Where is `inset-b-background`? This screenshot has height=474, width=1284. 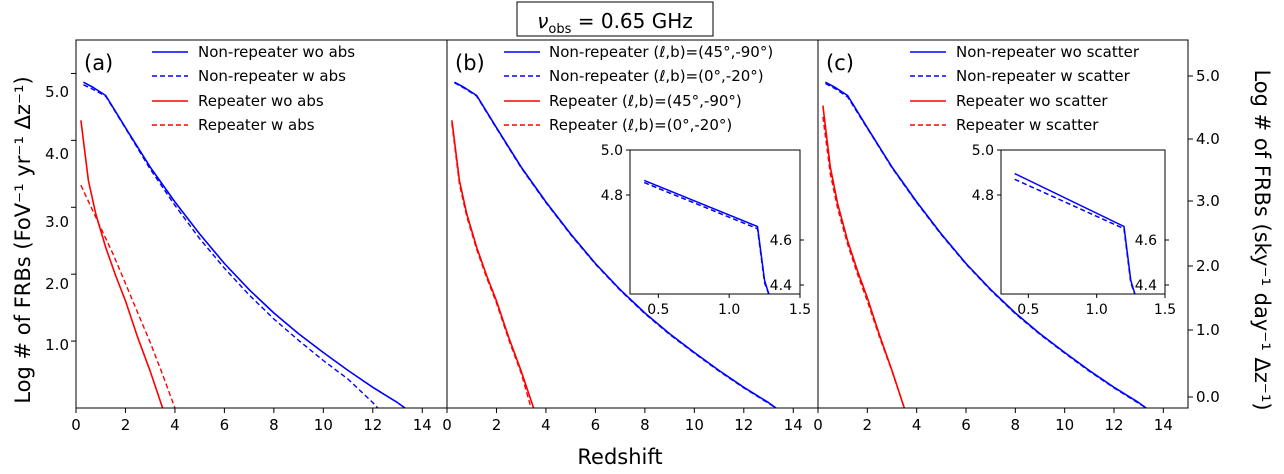
inset-b-background is located at coordinates (715, 222).